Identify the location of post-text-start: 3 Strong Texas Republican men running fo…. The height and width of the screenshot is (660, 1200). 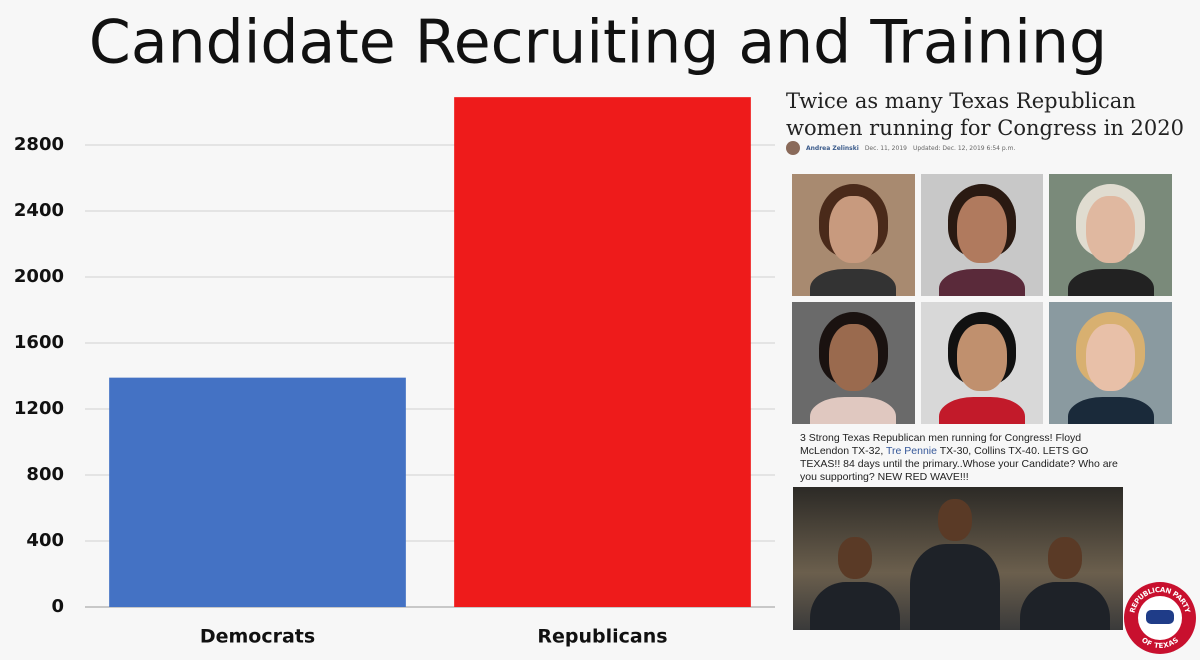
(941, 444).